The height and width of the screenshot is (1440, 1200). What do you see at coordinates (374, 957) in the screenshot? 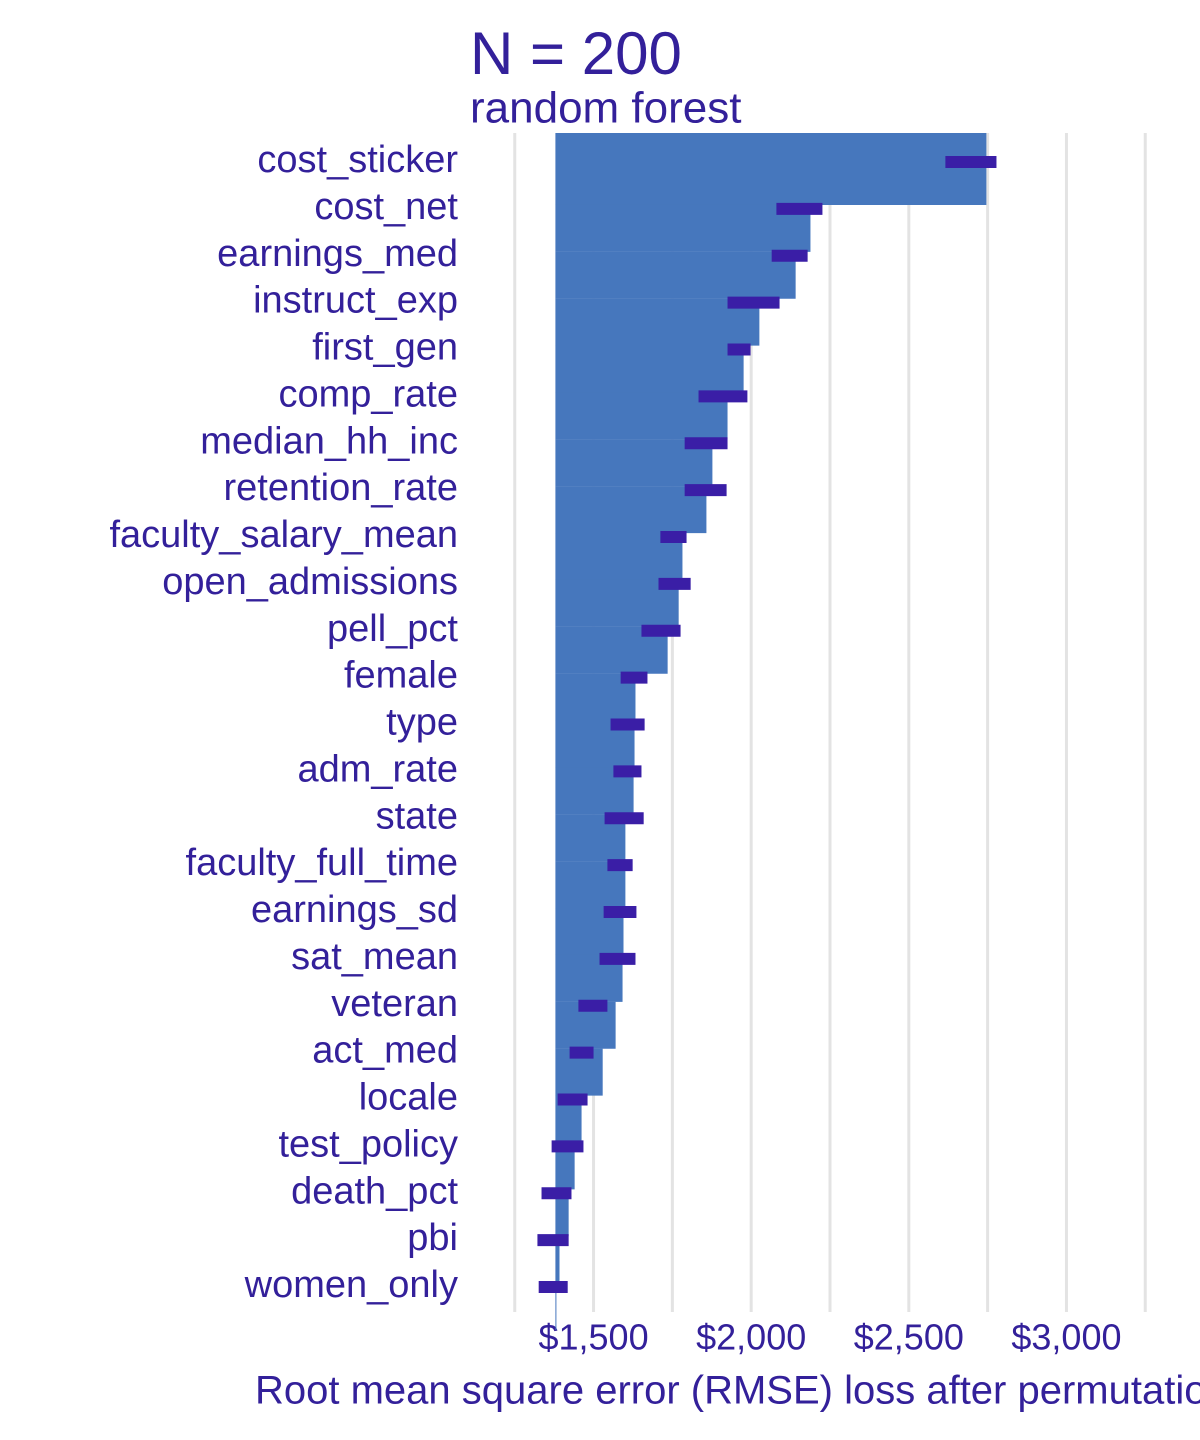
I see `y-tick-label: sat_mean` at bounding box center [374, 957].